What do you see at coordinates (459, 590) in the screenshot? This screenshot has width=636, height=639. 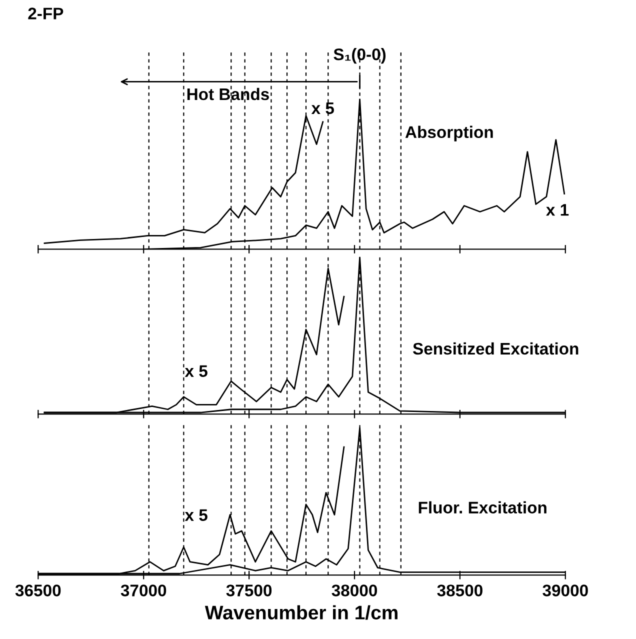 I see `x-tick-label: 38500` at bounding box center [459, 590].